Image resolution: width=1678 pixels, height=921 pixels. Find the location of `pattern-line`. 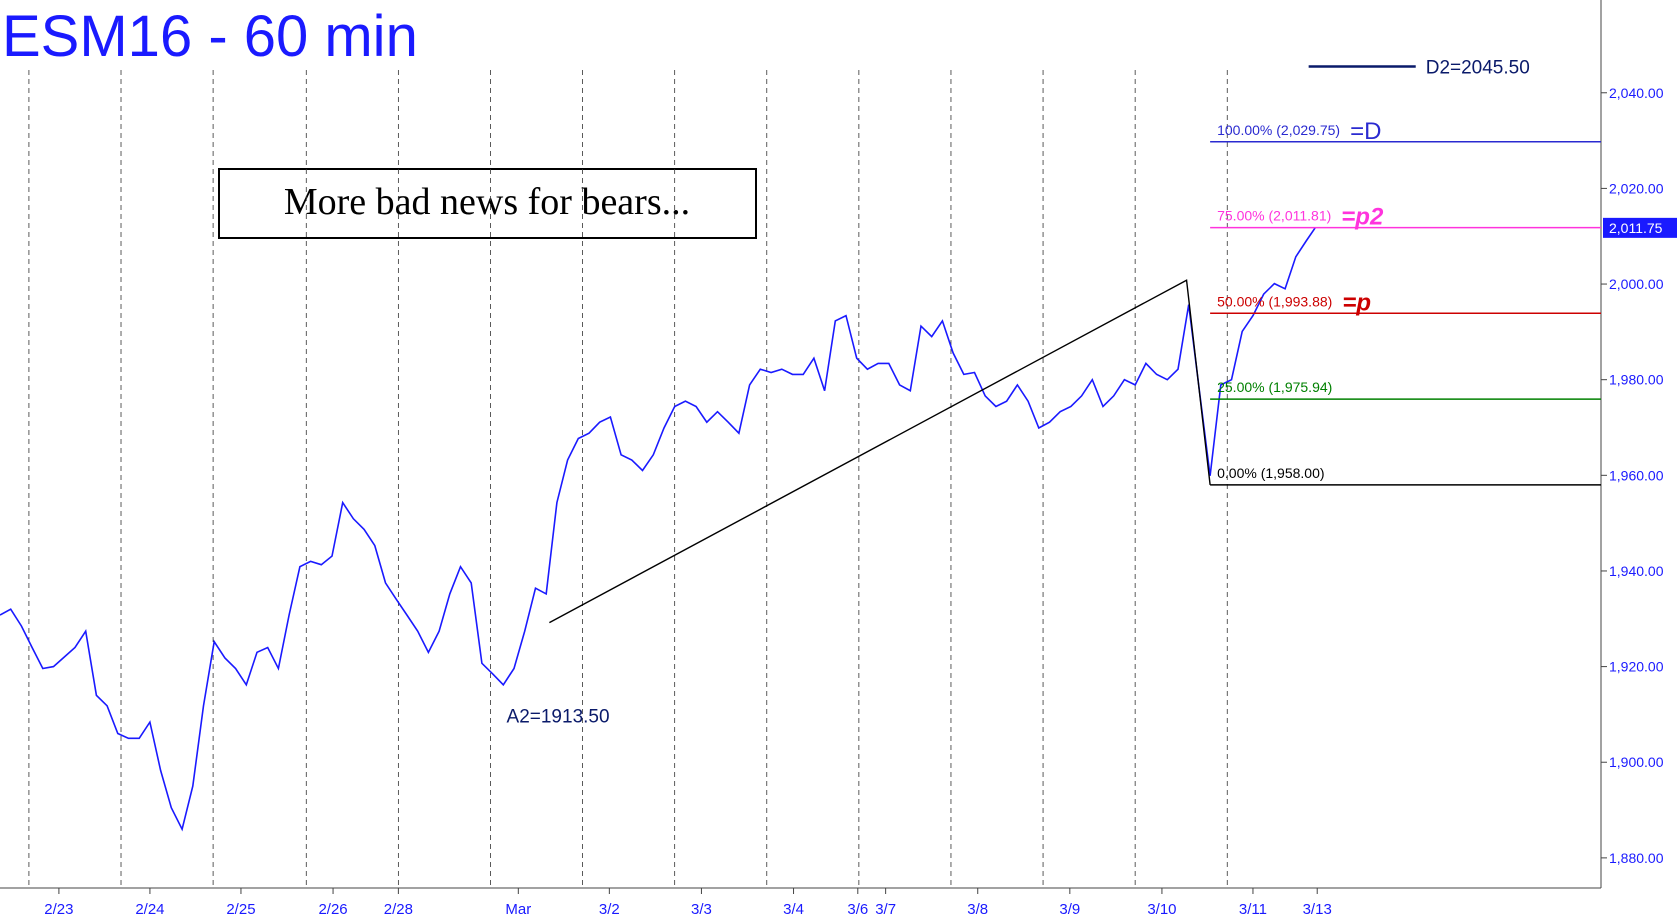

pattern-line is located at coordinates (880, 451).